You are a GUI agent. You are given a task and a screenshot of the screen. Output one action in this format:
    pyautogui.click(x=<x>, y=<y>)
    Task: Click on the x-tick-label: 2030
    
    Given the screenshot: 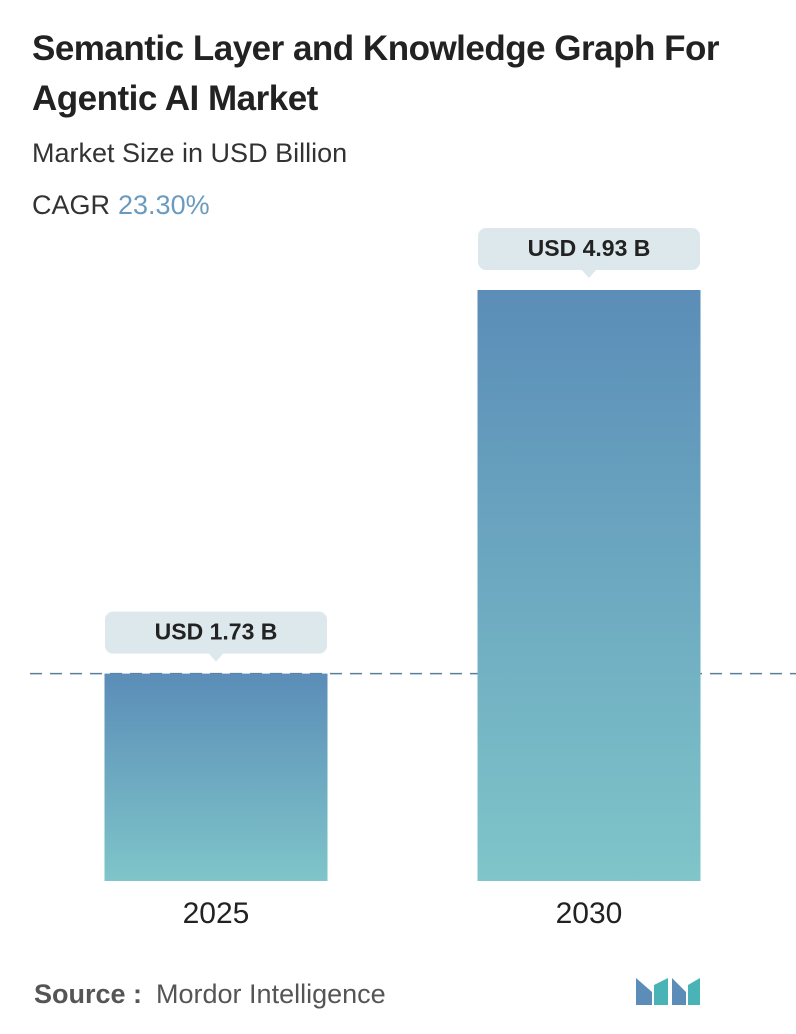 What is the action you would take?
    pyautogui.click(x=589, y=913)
    